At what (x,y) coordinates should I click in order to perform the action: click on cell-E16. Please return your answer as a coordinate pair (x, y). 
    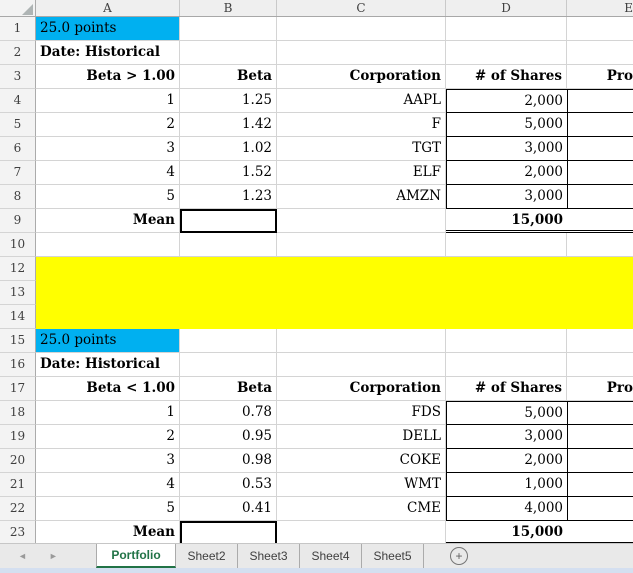
    Looking at the image, I should click on (600, 365).